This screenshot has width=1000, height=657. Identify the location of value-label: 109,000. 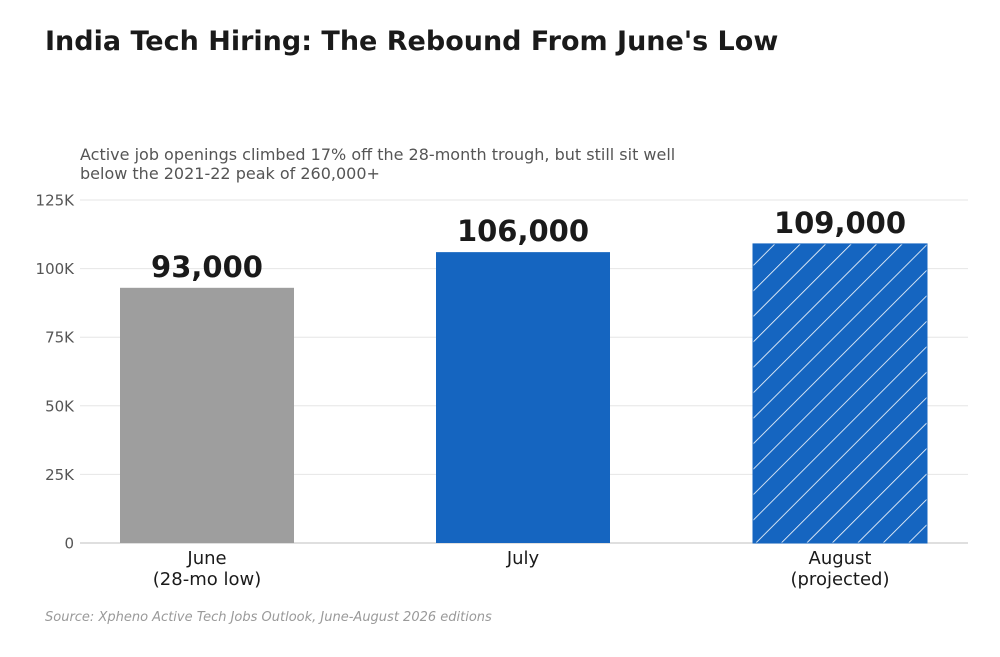
(840, 223).